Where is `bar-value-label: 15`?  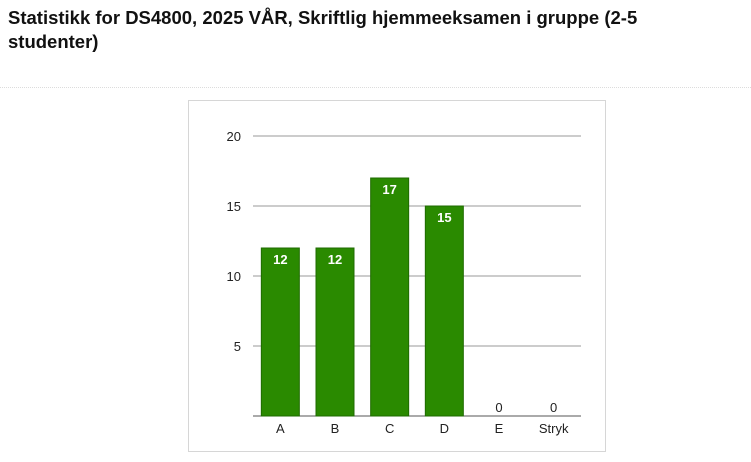 bar-value-label: 15 is located at coordinates (444, 217).